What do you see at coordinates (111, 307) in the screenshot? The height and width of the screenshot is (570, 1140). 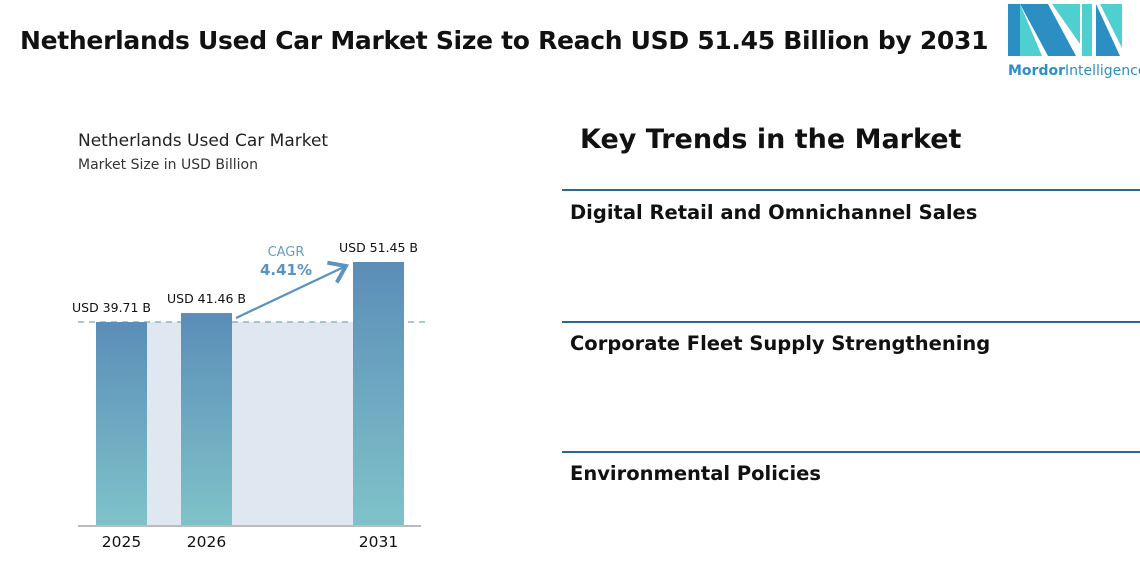 I see `data-label: USD 39.71 B` at bounding box center [111, 307].